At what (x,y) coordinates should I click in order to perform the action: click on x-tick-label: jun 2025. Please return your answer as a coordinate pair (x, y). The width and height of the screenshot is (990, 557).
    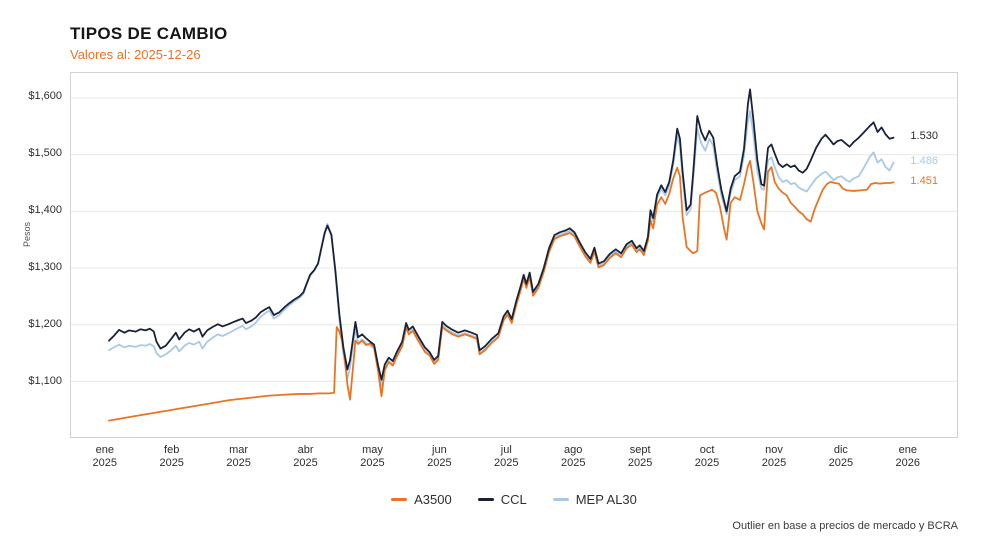
    Looking at the image, I should click on (439, 456).